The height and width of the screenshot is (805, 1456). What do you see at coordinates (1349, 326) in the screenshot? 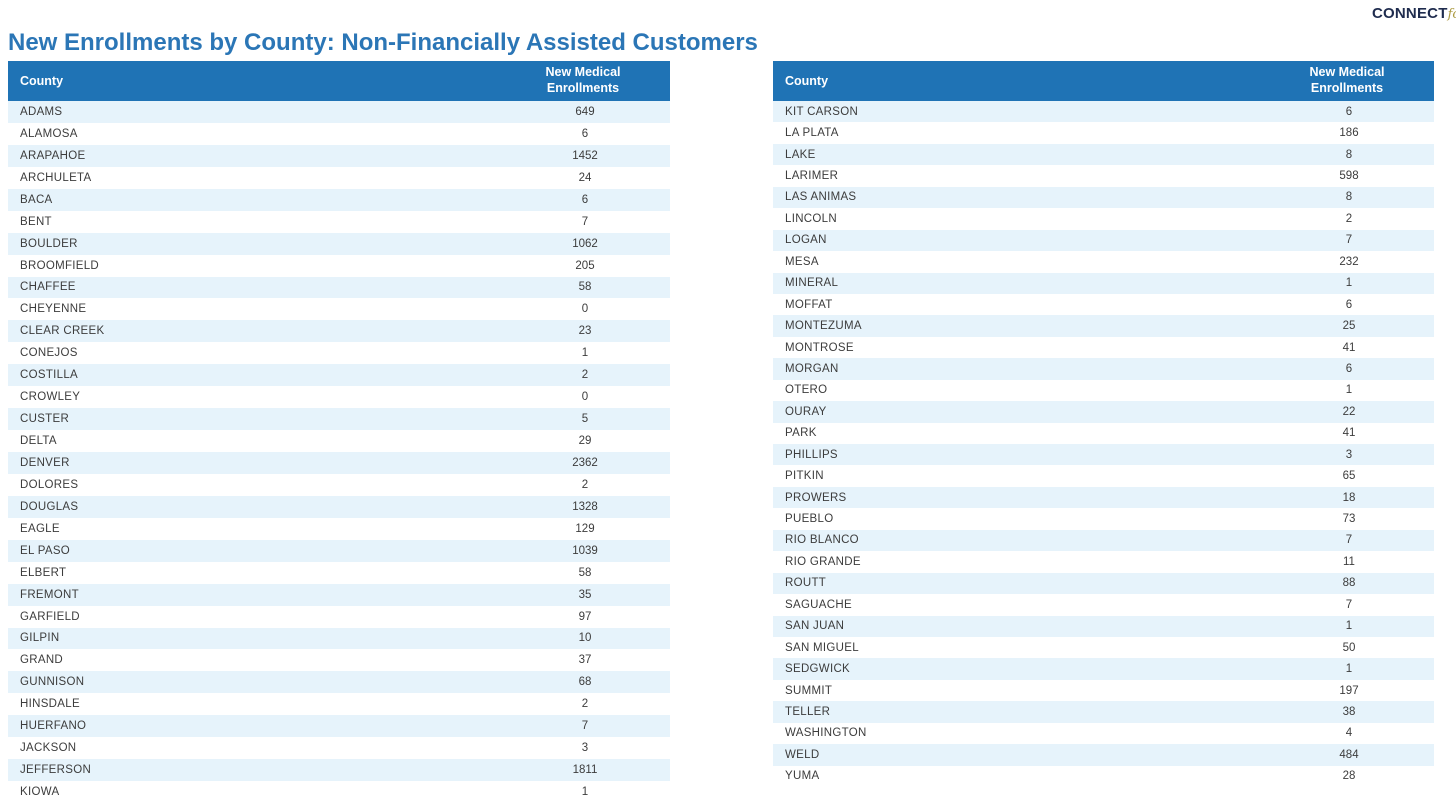
I see `value-cell: 25` at bounding box center [1349, 326].